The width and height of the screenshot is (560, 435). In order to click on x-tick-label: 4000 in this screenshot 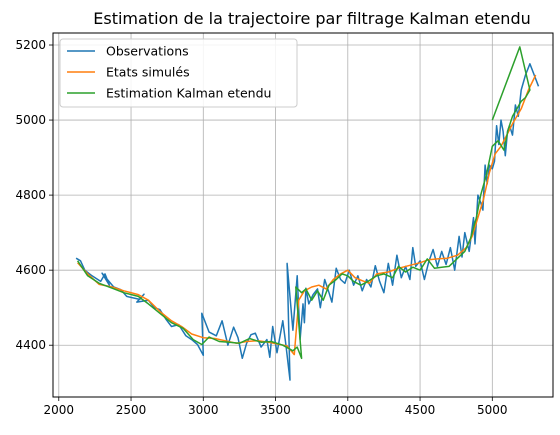, I will do `click(348, 410)`.